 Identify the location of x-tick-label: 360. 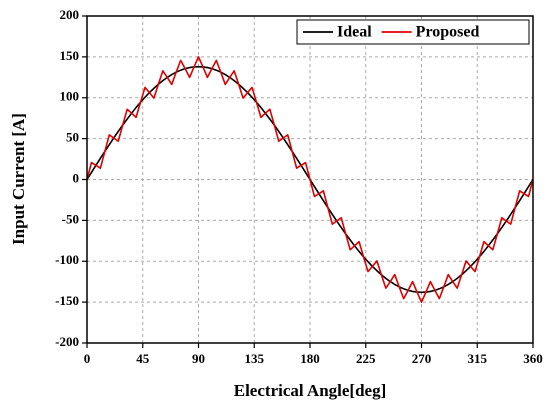
(533, 358).